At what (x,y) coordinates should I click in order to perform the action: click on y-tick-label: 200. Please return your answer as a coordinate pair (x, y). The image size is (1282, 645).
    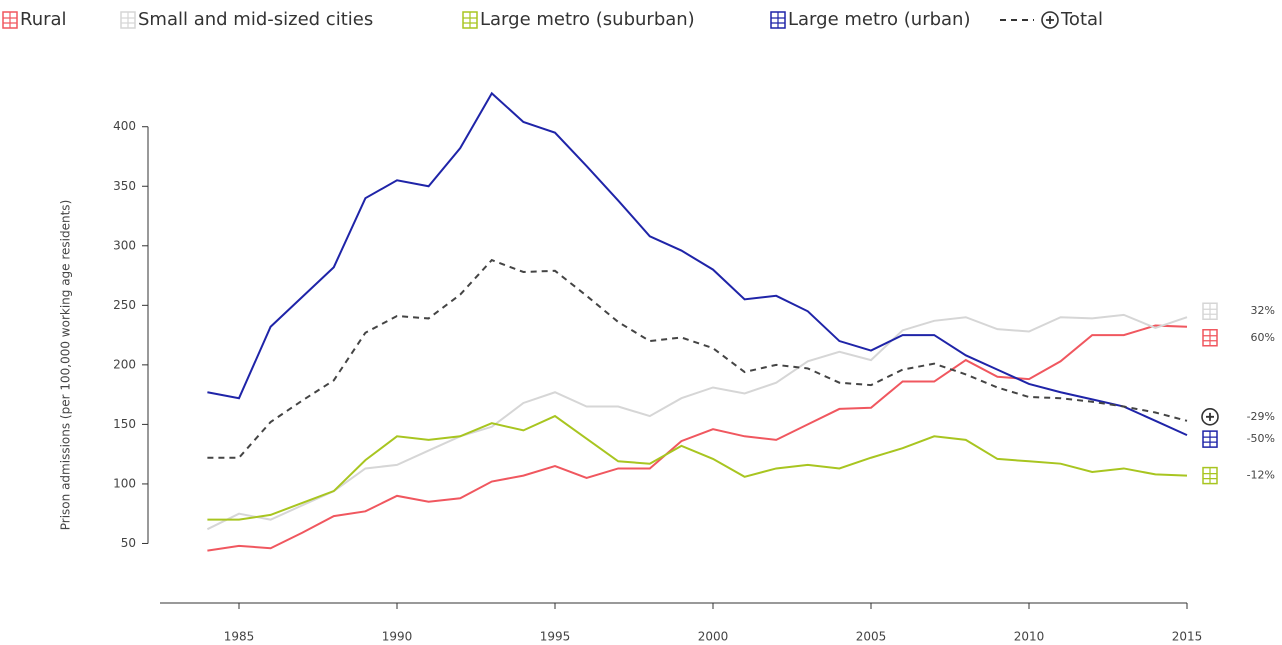
    Looking at the image, I should click on (124, 364).